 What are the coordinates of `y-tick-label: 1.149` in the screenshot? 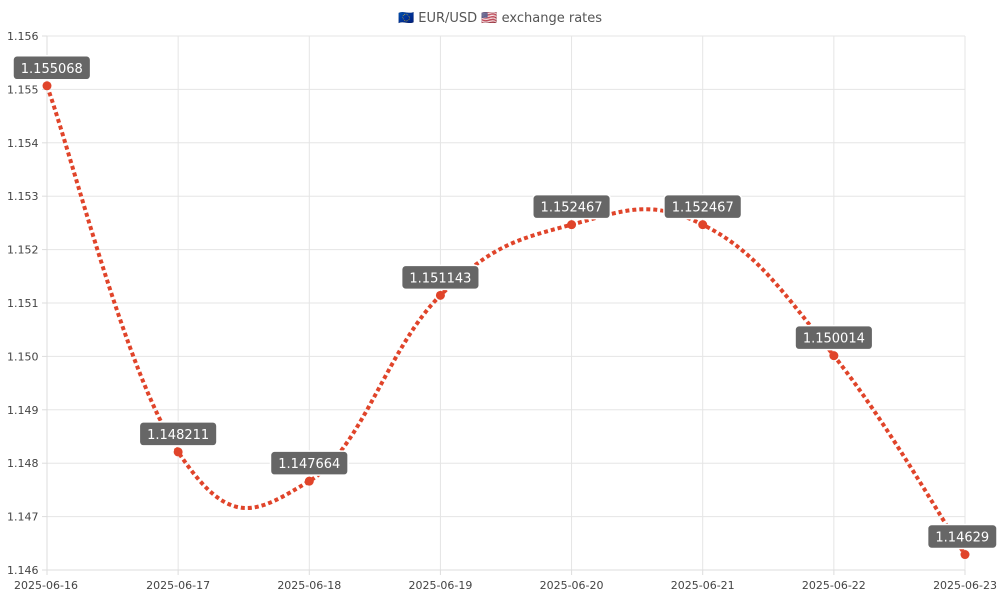 It's located at (23, 410).